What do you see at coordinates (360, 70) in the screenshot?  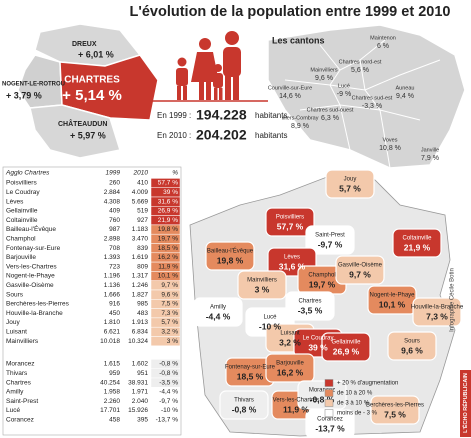 I see `canton-change: 5,6 %` at bounding box center [360, 70].